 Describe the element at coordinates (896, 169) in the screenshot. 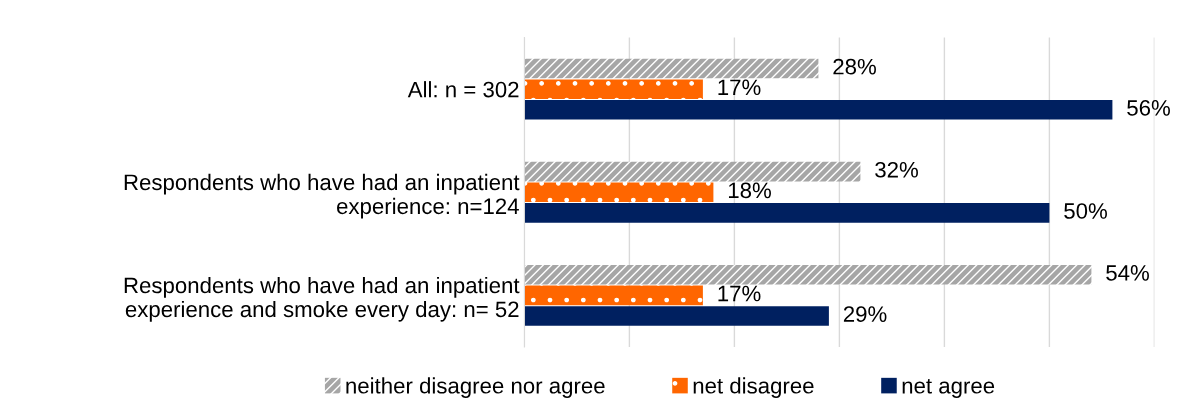

I see `data-label: 32%` at that location.